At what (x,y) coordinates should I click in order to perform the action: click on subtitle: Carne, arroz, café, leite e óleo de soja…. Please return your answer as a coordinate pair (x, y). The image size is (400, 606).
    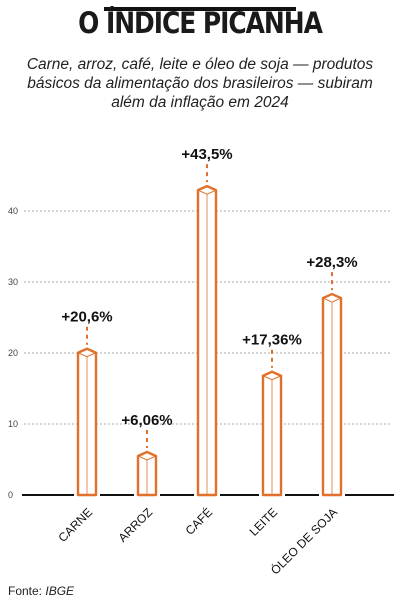
    Looking at the image, I should click on (200, 83).